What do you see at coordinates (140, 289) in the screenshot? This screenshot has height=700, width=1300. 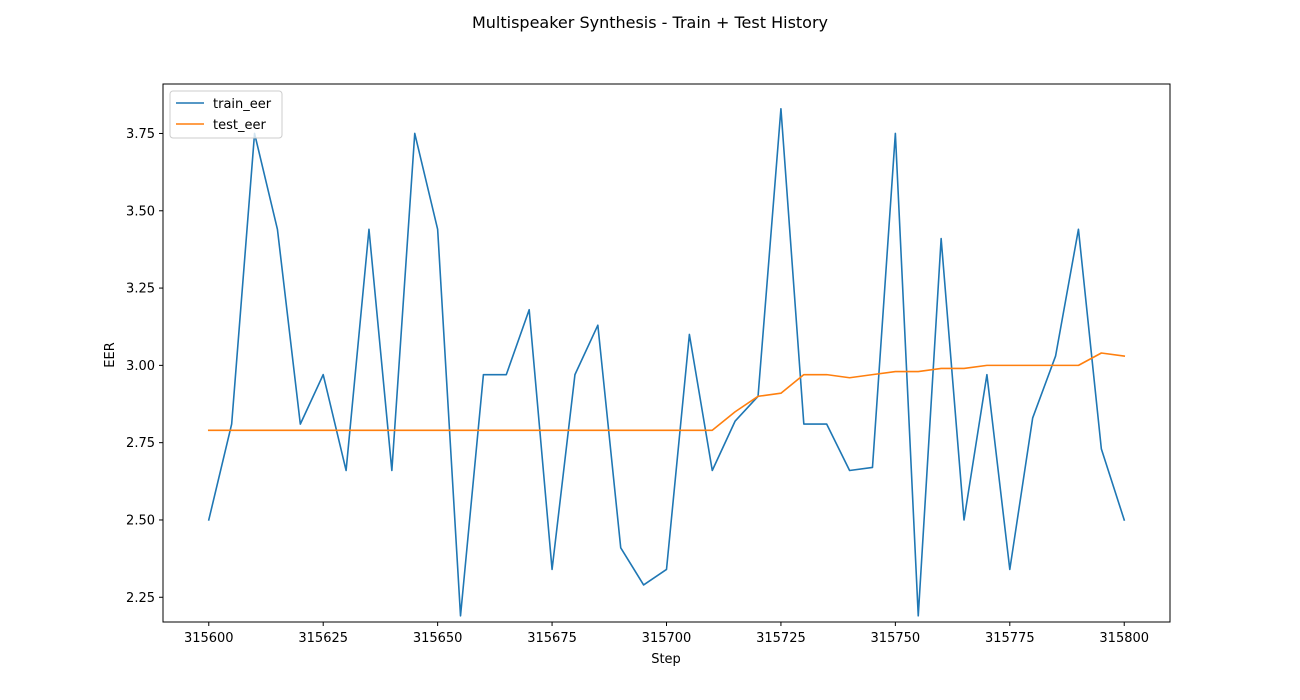 I see `y-tick-label: 3.25` at bounding box center [140, 289].